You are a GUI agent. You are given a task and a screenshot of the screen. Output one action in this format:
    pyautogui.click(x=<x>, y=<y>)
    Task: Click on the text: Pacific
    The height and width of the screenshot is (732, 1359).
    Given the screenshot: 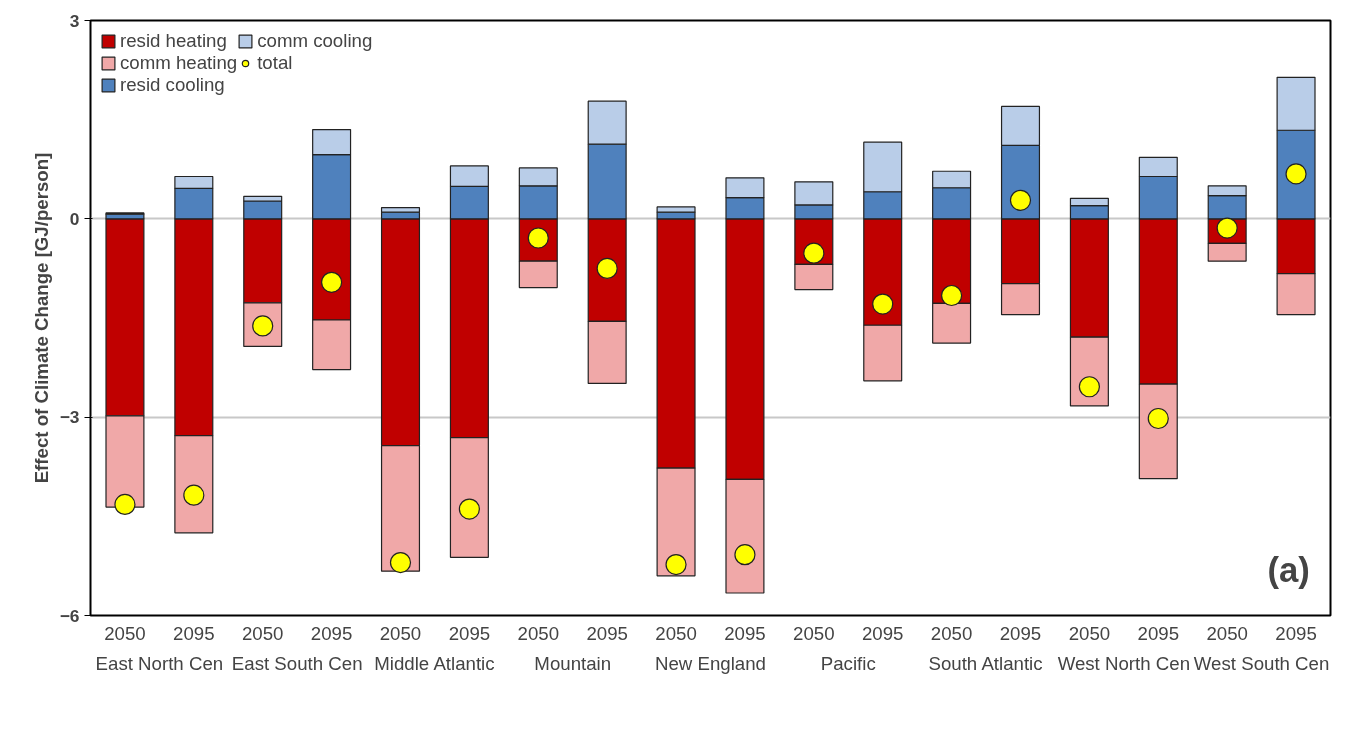 What is the action you would take?
    pyautogui.click(x=848, y=663)
    